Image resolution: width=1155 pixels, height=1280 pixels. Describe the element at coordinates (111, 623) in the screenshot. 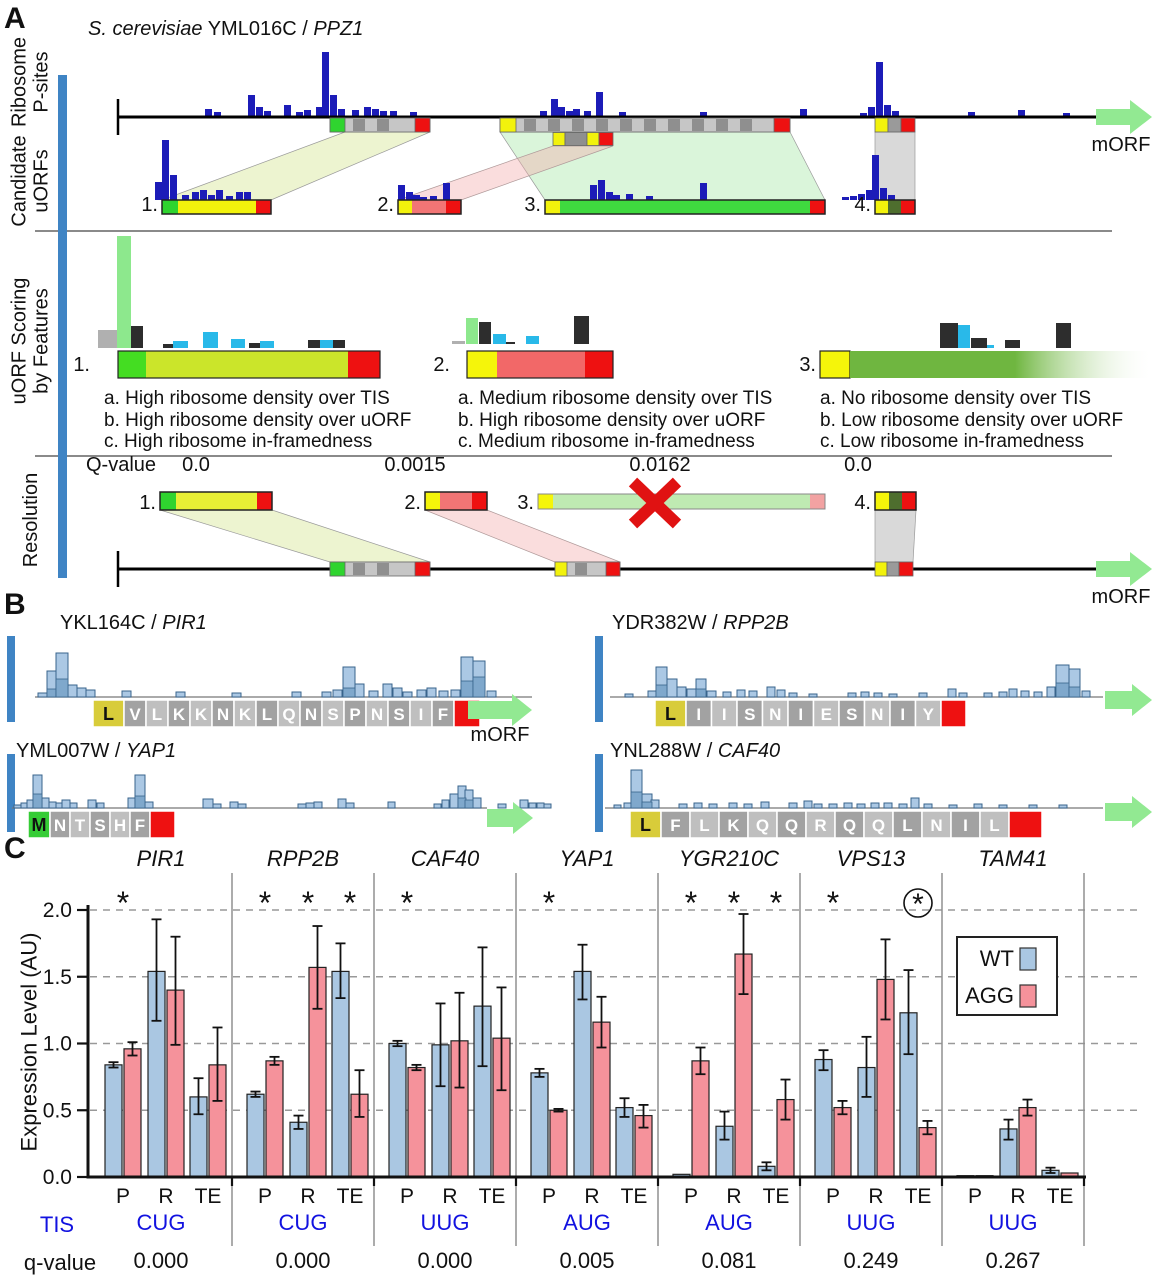

I see `systematic-name: YKL164C /` at that location.